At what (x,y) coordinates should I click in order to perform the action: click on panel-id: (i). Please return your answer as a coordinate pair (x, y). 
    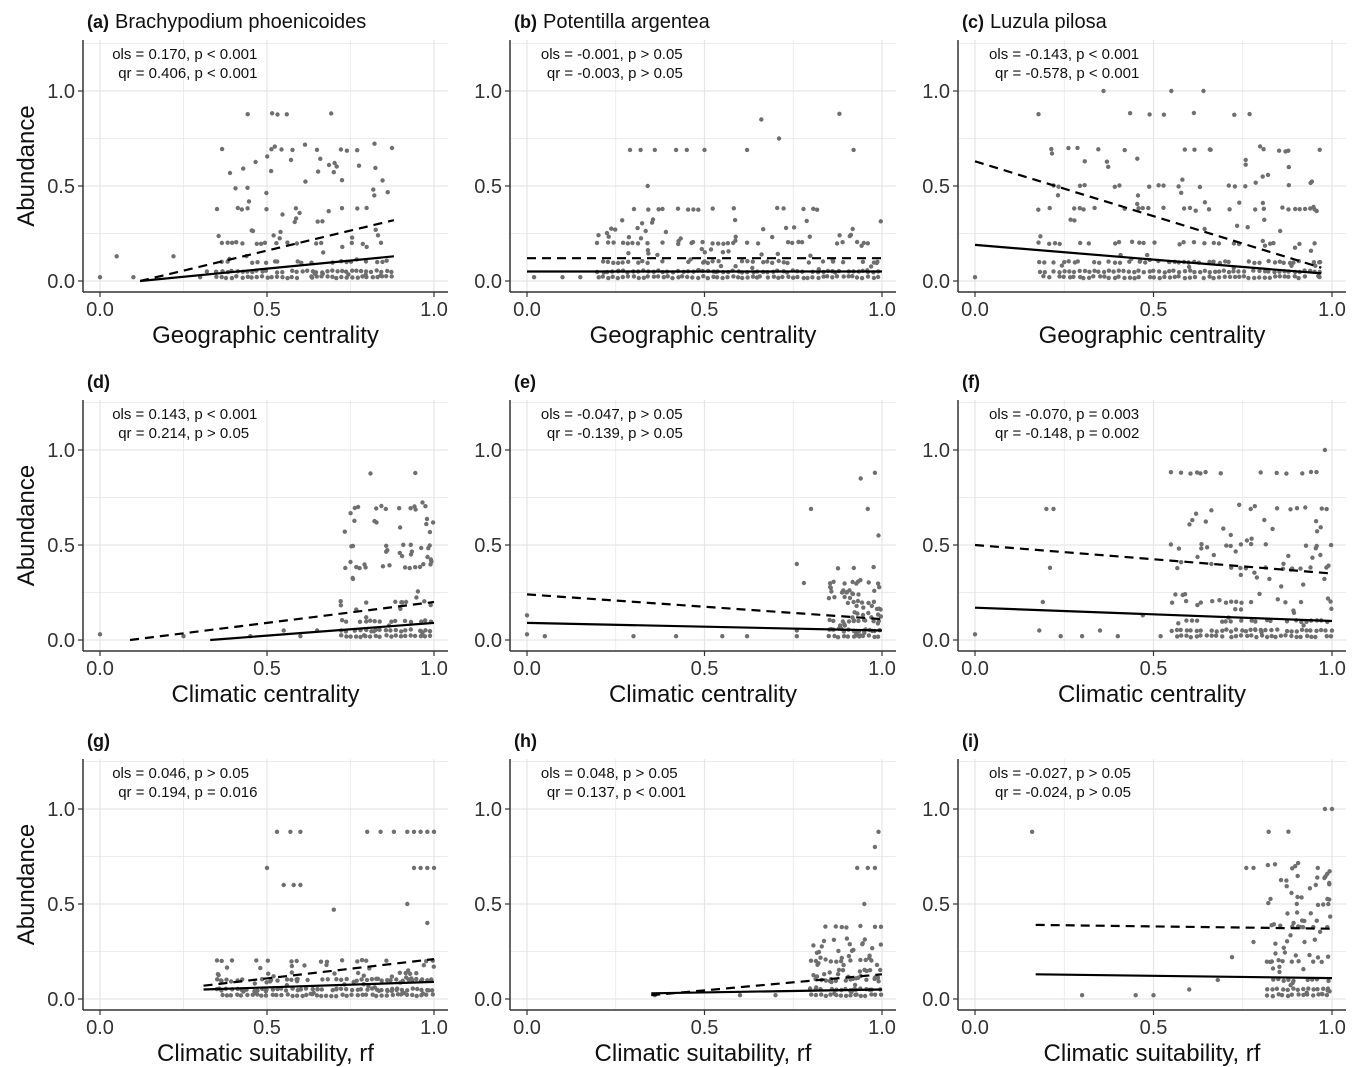
    Looking at the image, I should click on (970, 741).